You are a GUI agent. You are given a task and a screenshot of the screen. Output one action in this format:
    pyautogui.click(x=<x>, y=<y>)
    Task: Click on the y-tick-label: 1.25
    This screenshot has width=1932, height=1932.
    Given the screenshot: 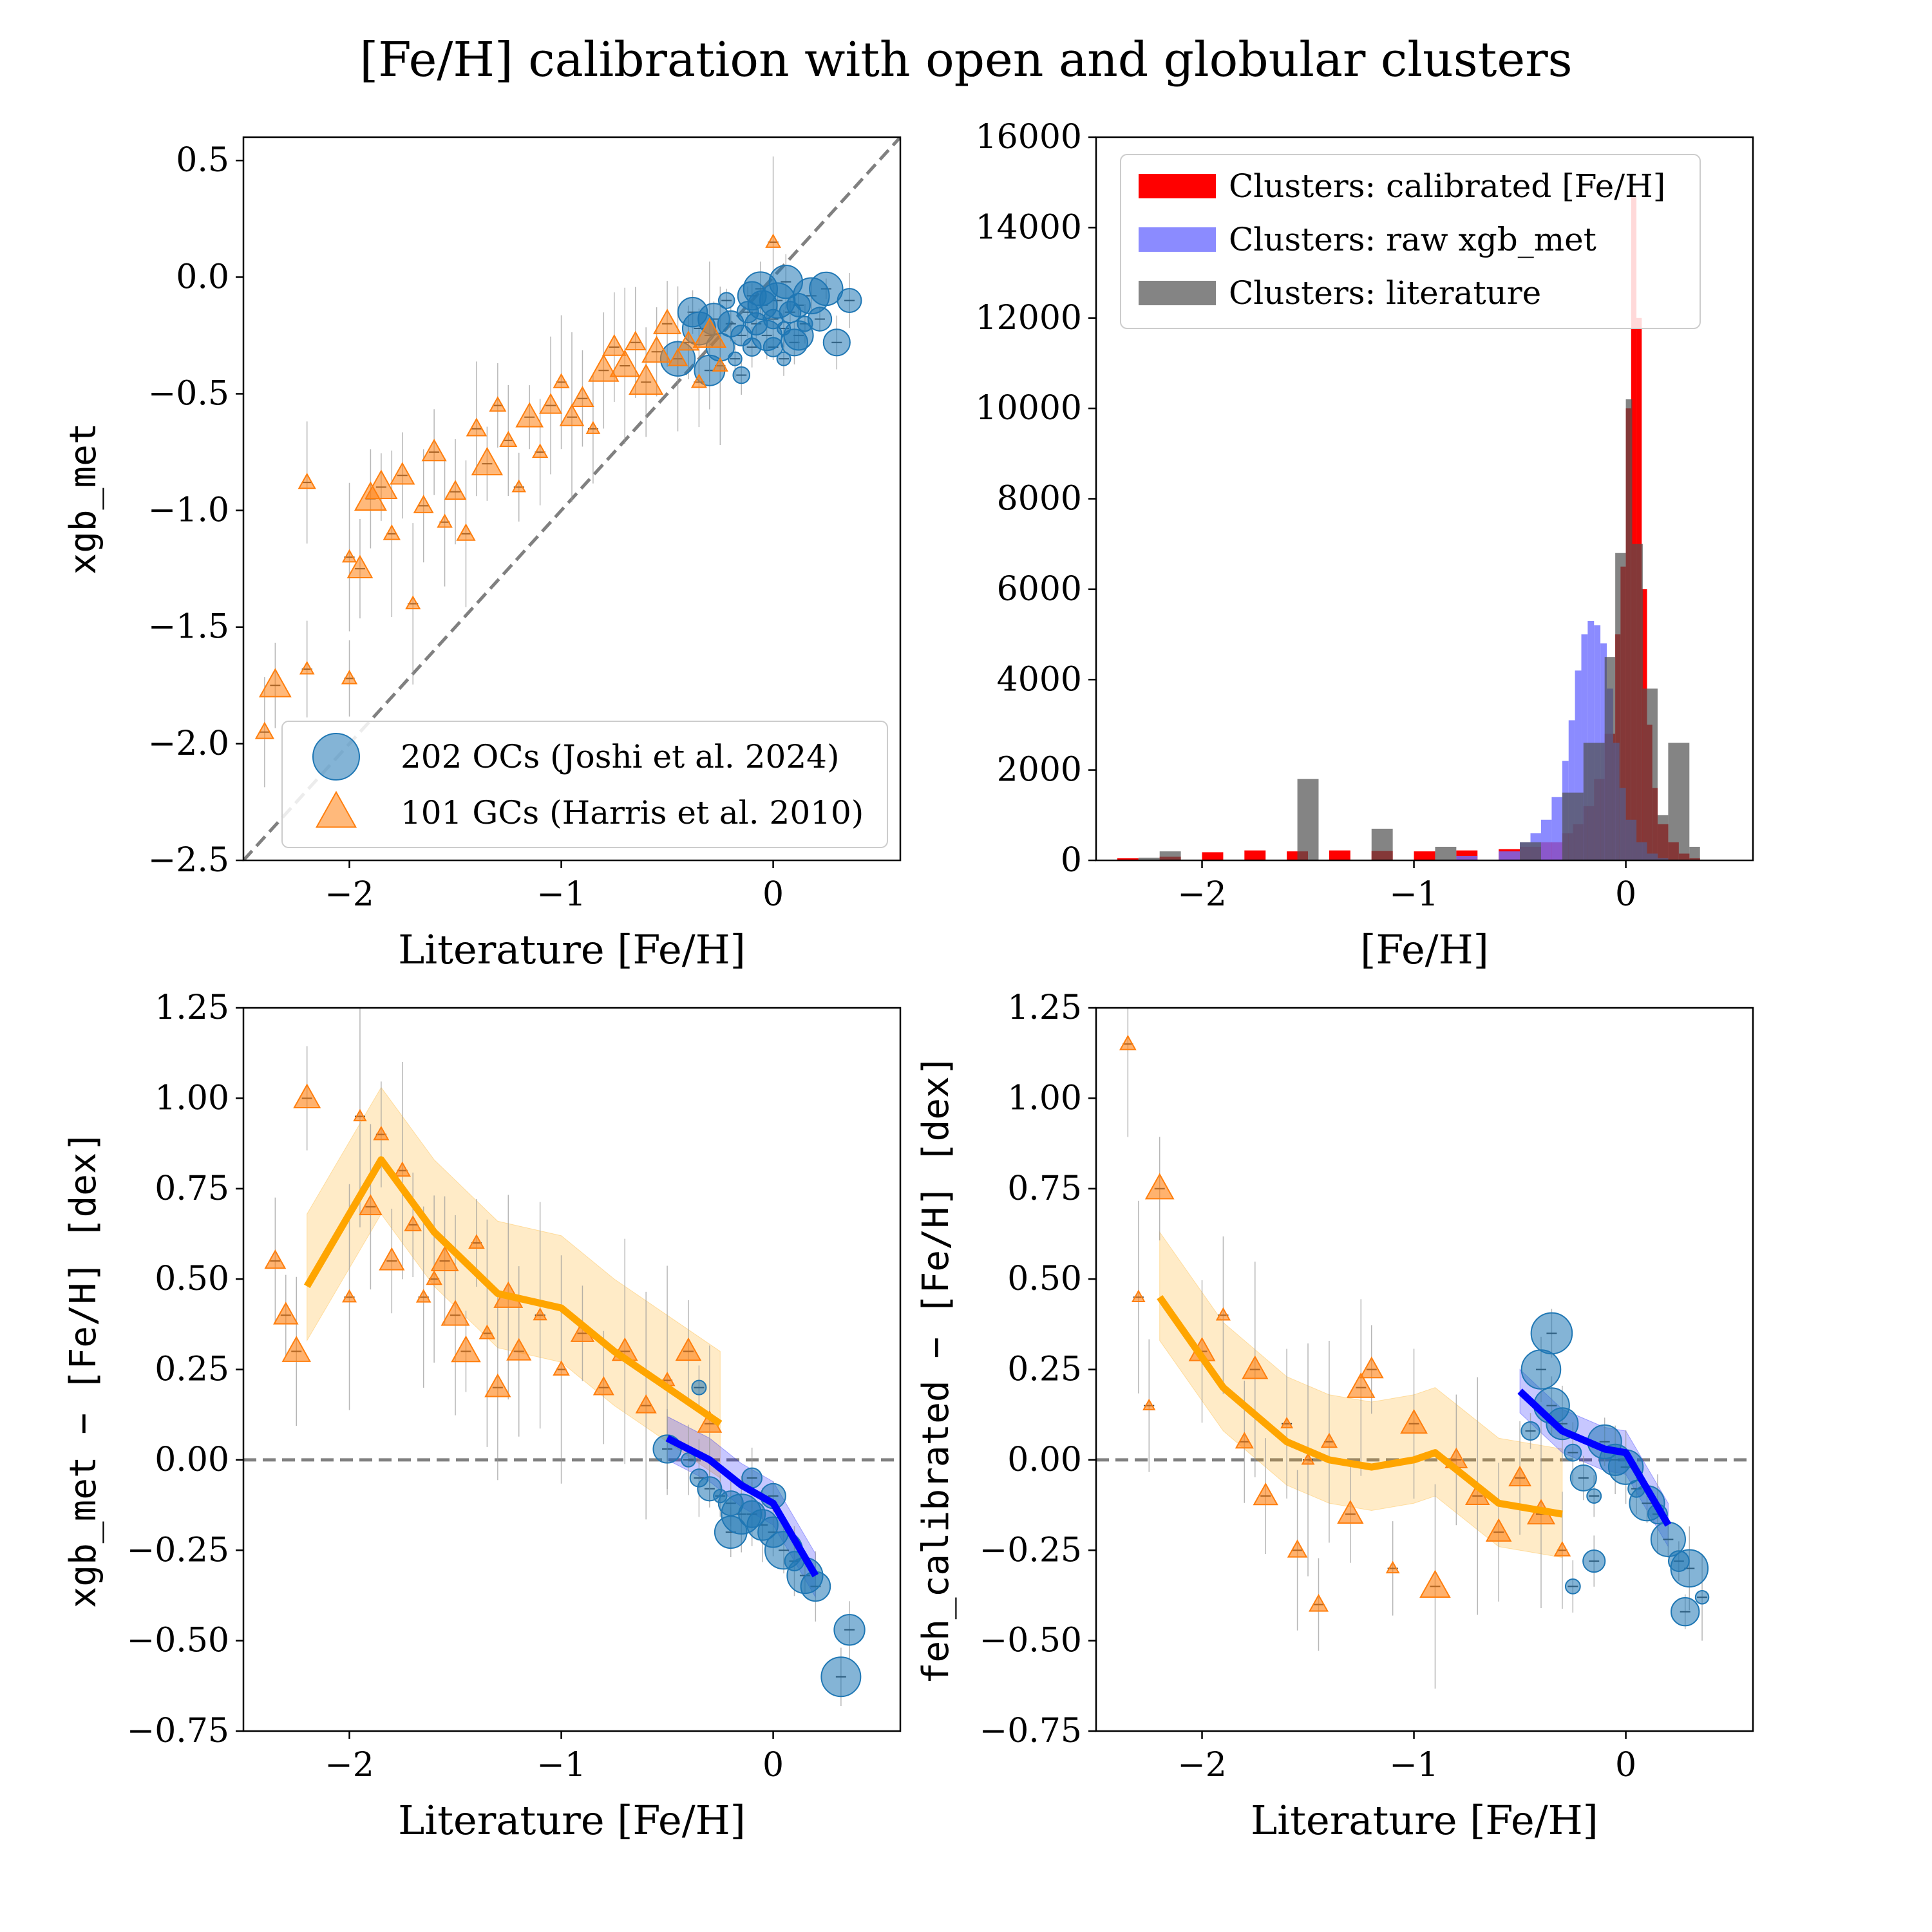 What is the action you would take?
    pyautogui.click(x=1044, y=1008)
    